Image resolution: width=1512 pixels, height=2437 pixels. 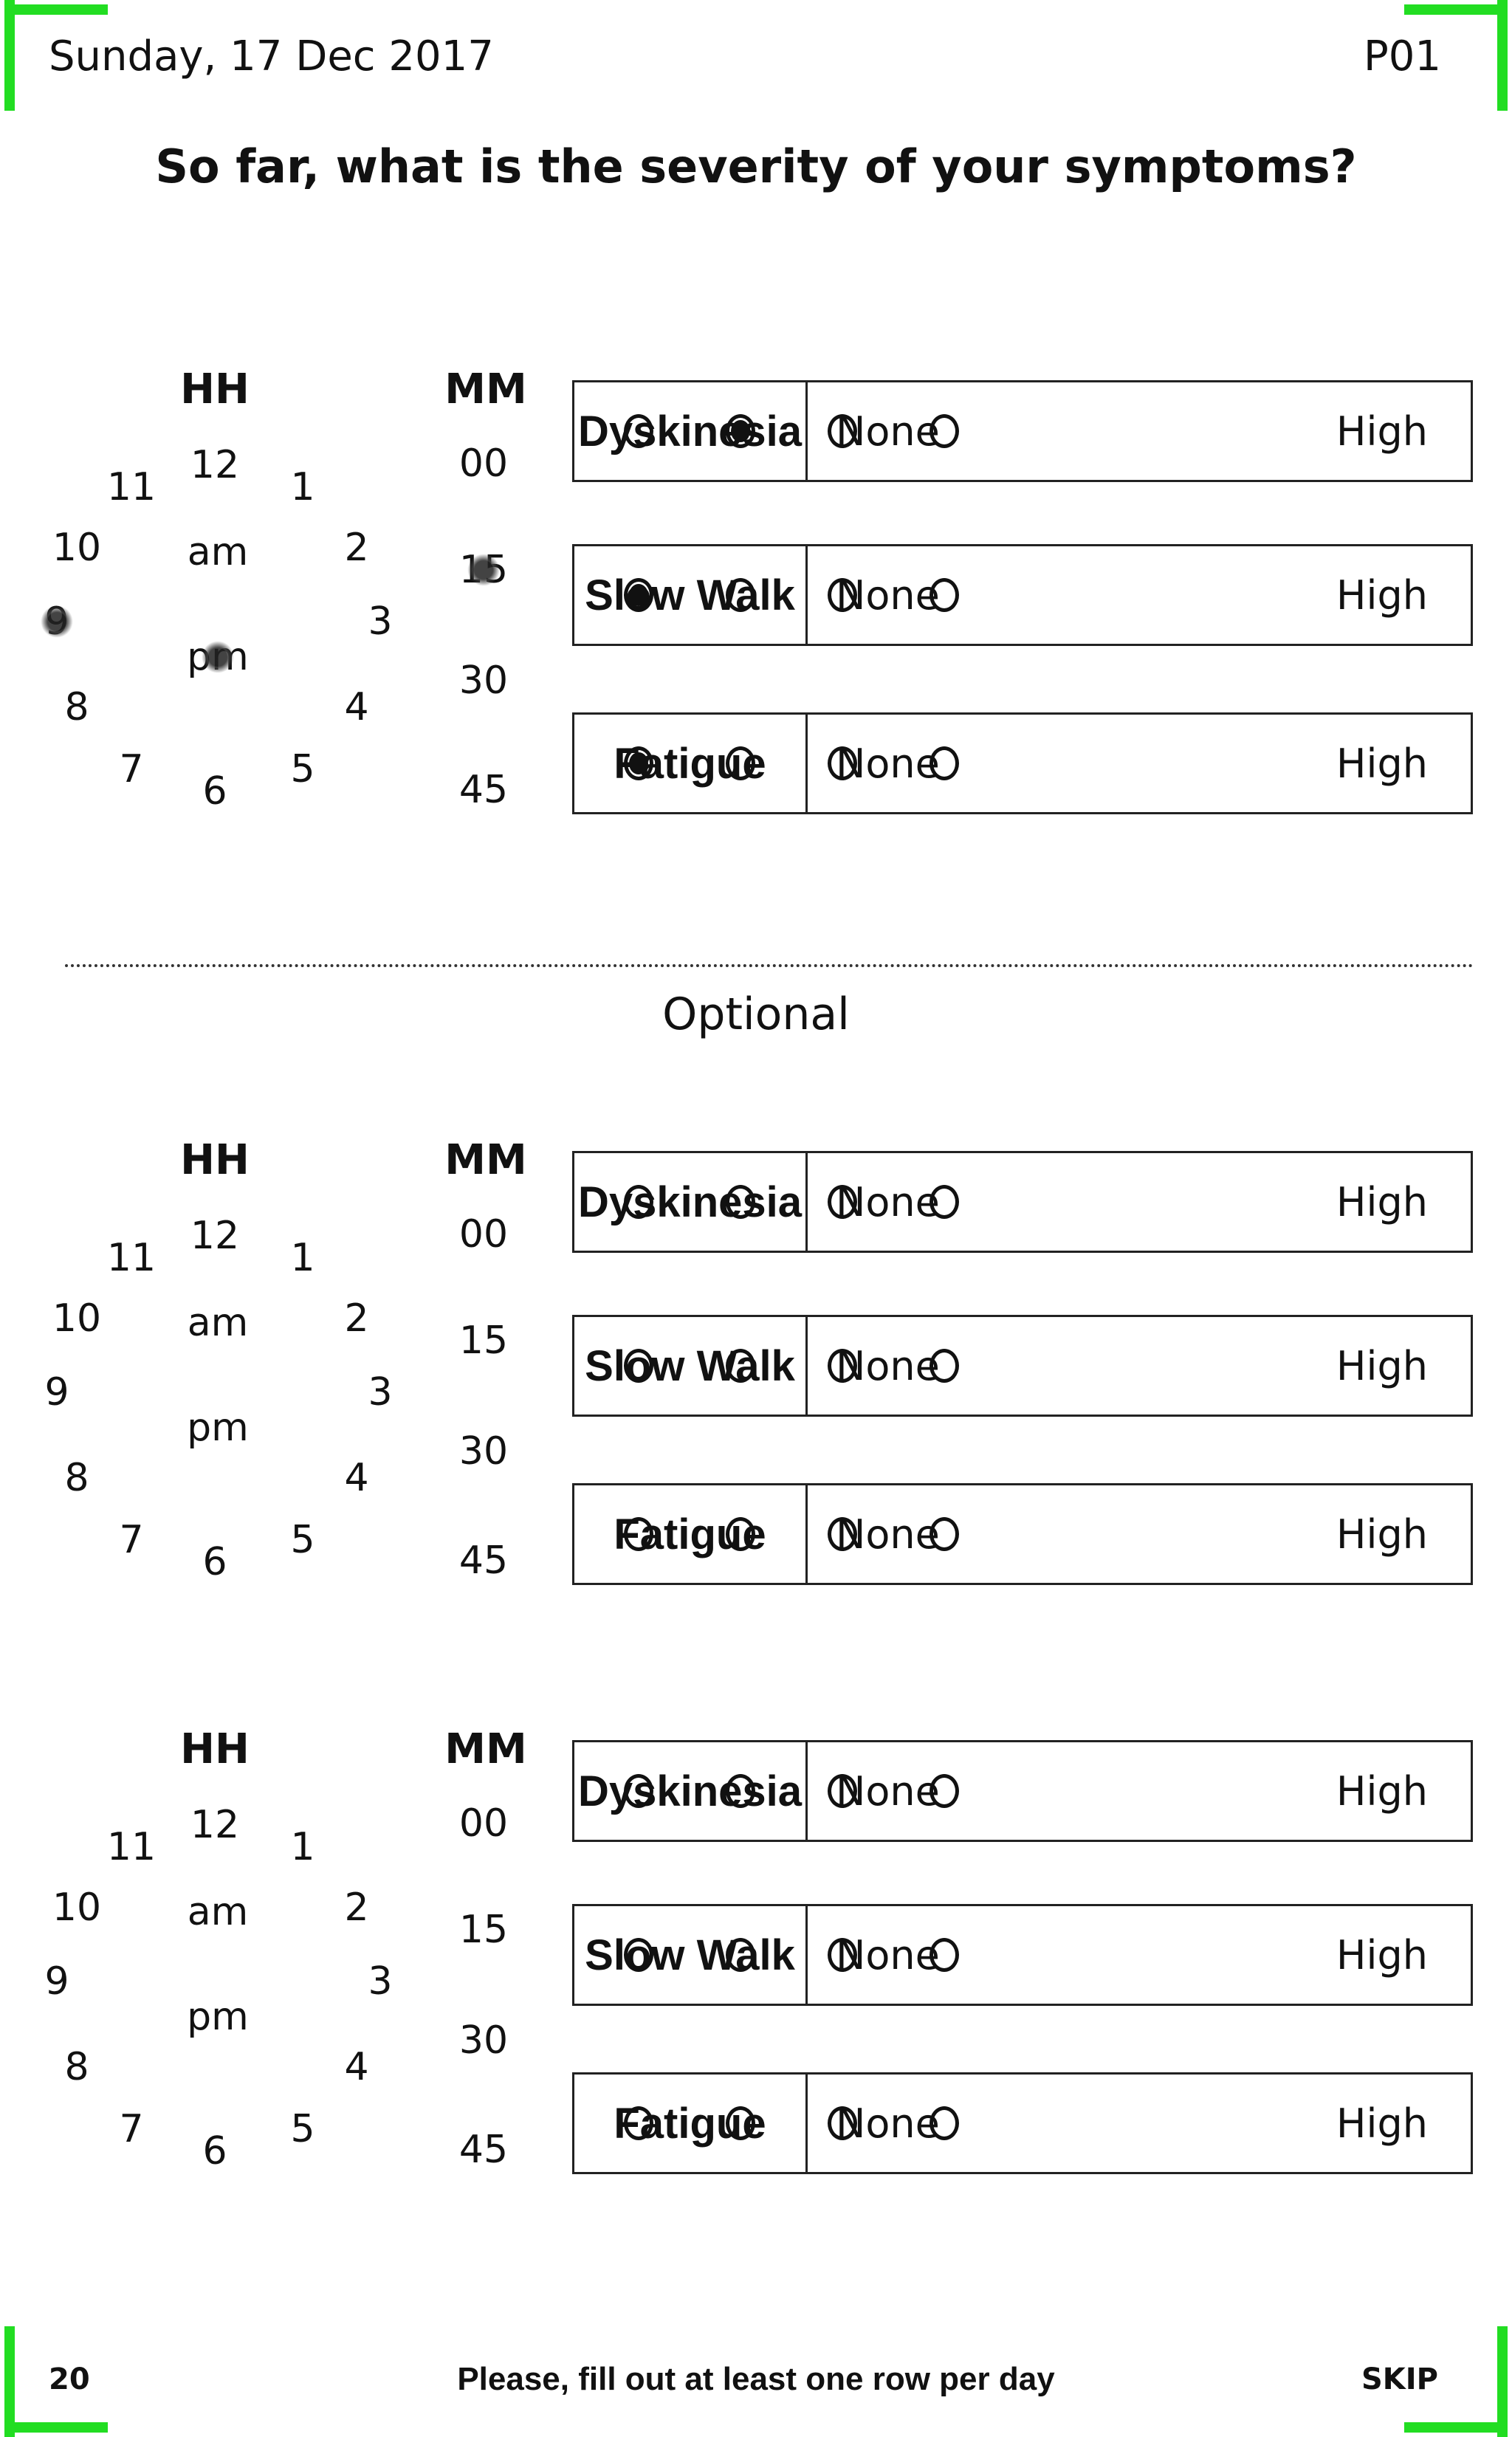 I want to click on symptom-label: Fatigue, so click(x=691, y=1534).